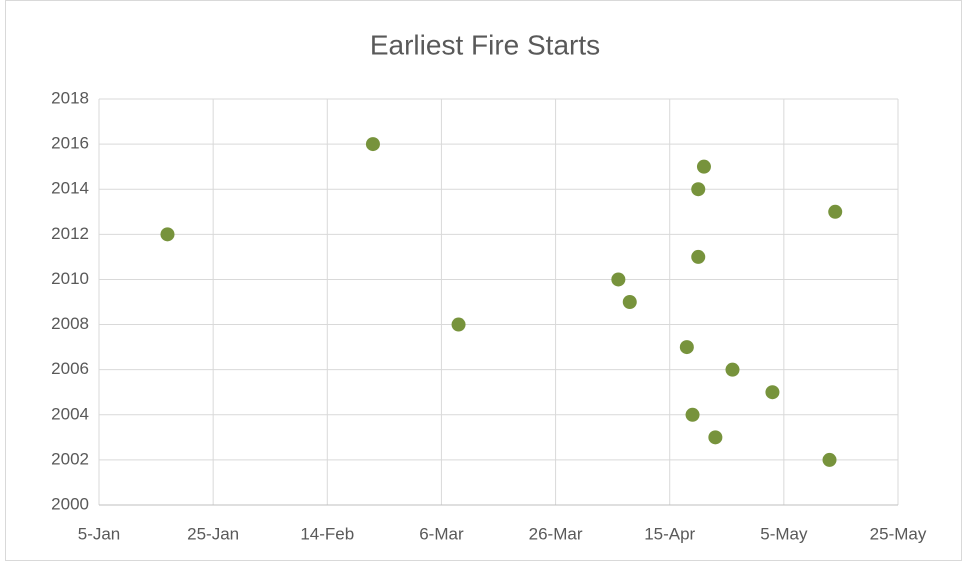  I want to click on x-tick-label: 25-May, so click(898, 533).